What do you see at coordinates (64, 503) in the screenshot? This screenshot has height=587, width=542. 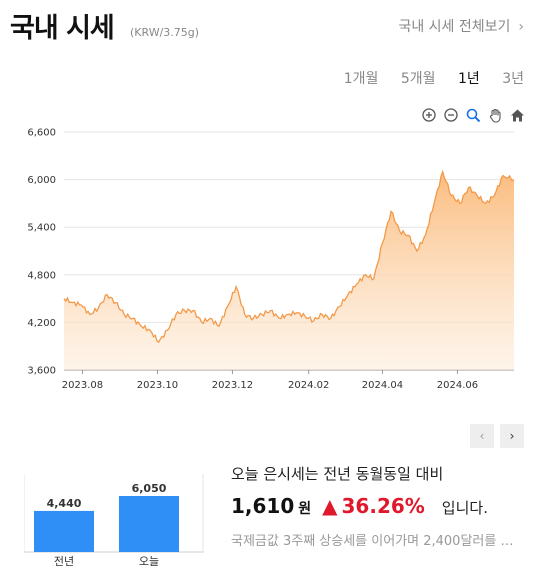 I see `mini-bar-value: 4,440` at bounding box center [64, 503].